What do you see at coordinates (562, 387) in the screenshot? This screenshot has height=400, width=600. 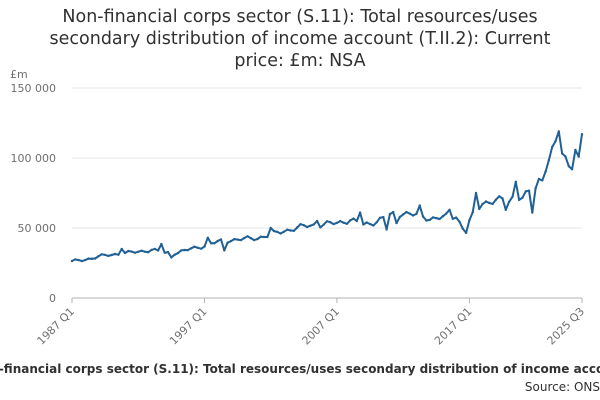 I see `source-label: Source: ONS` at bounding box center [562, 387].